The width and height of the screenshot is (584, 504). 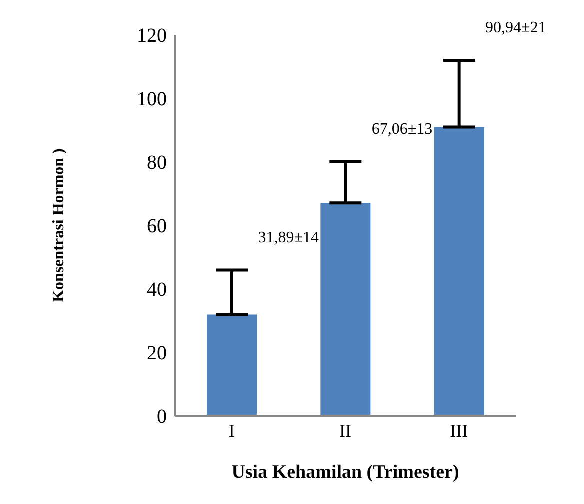 What do you see at coordinates (231, 430) in the screenshot?
I see `x-tick-label: I` at bounding box center [231, 430].